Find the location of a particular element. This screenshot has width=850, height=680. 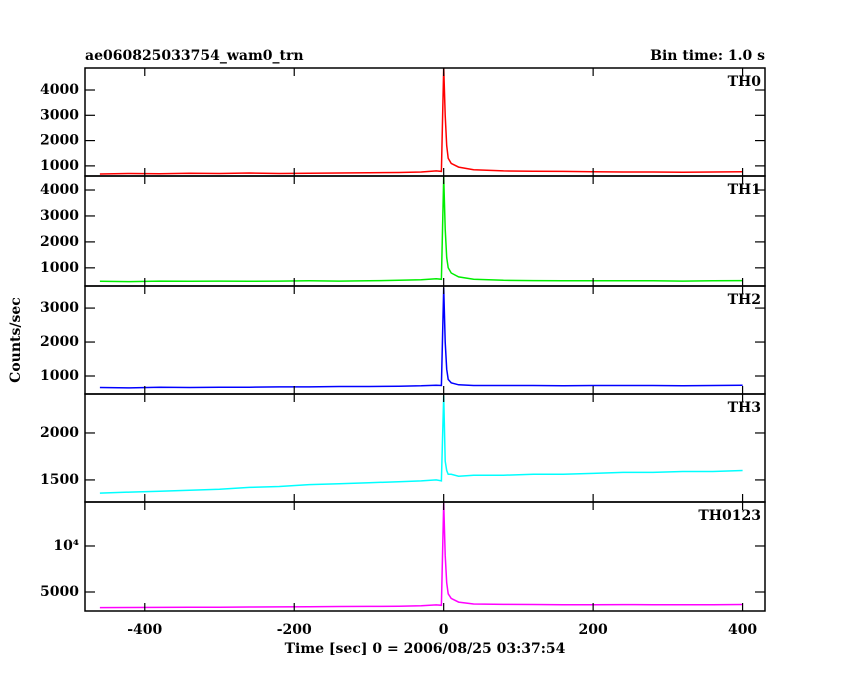

x-tick-label: 200 is located at coordinates (593, 630).